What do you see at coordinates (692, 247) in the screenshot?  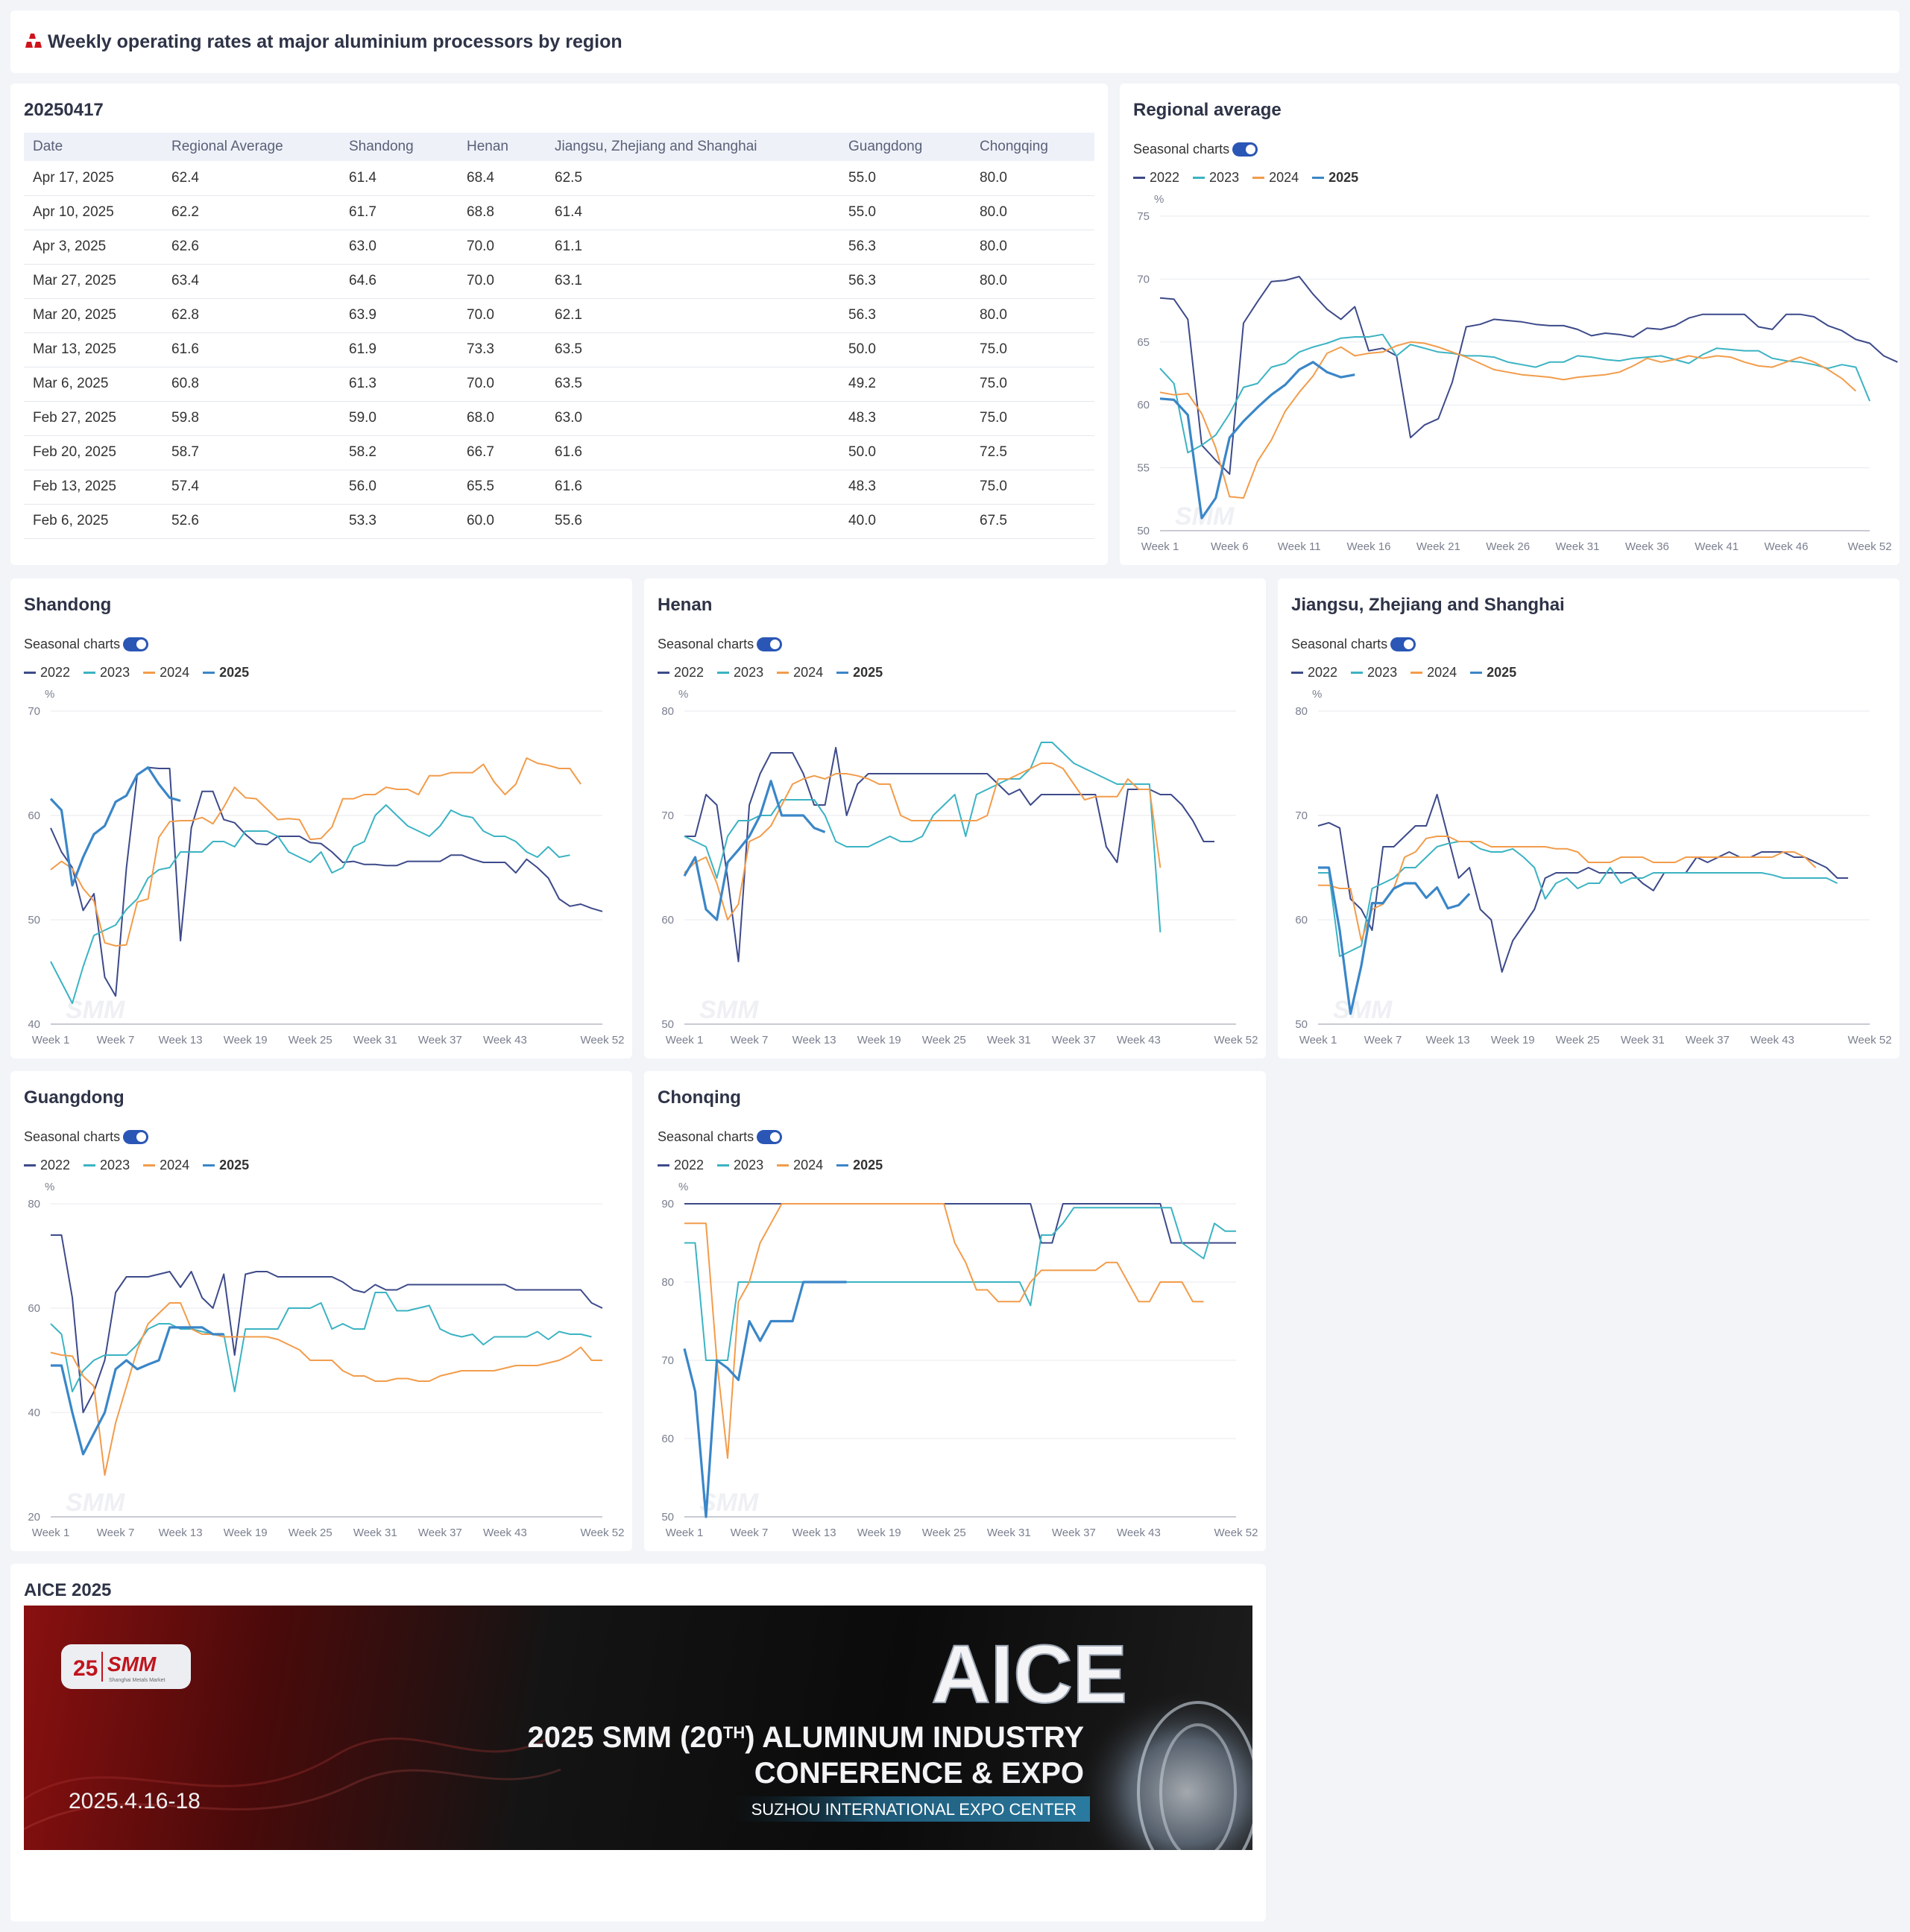 I see `table-cell: 61.1` at bounding box center [692, 247].